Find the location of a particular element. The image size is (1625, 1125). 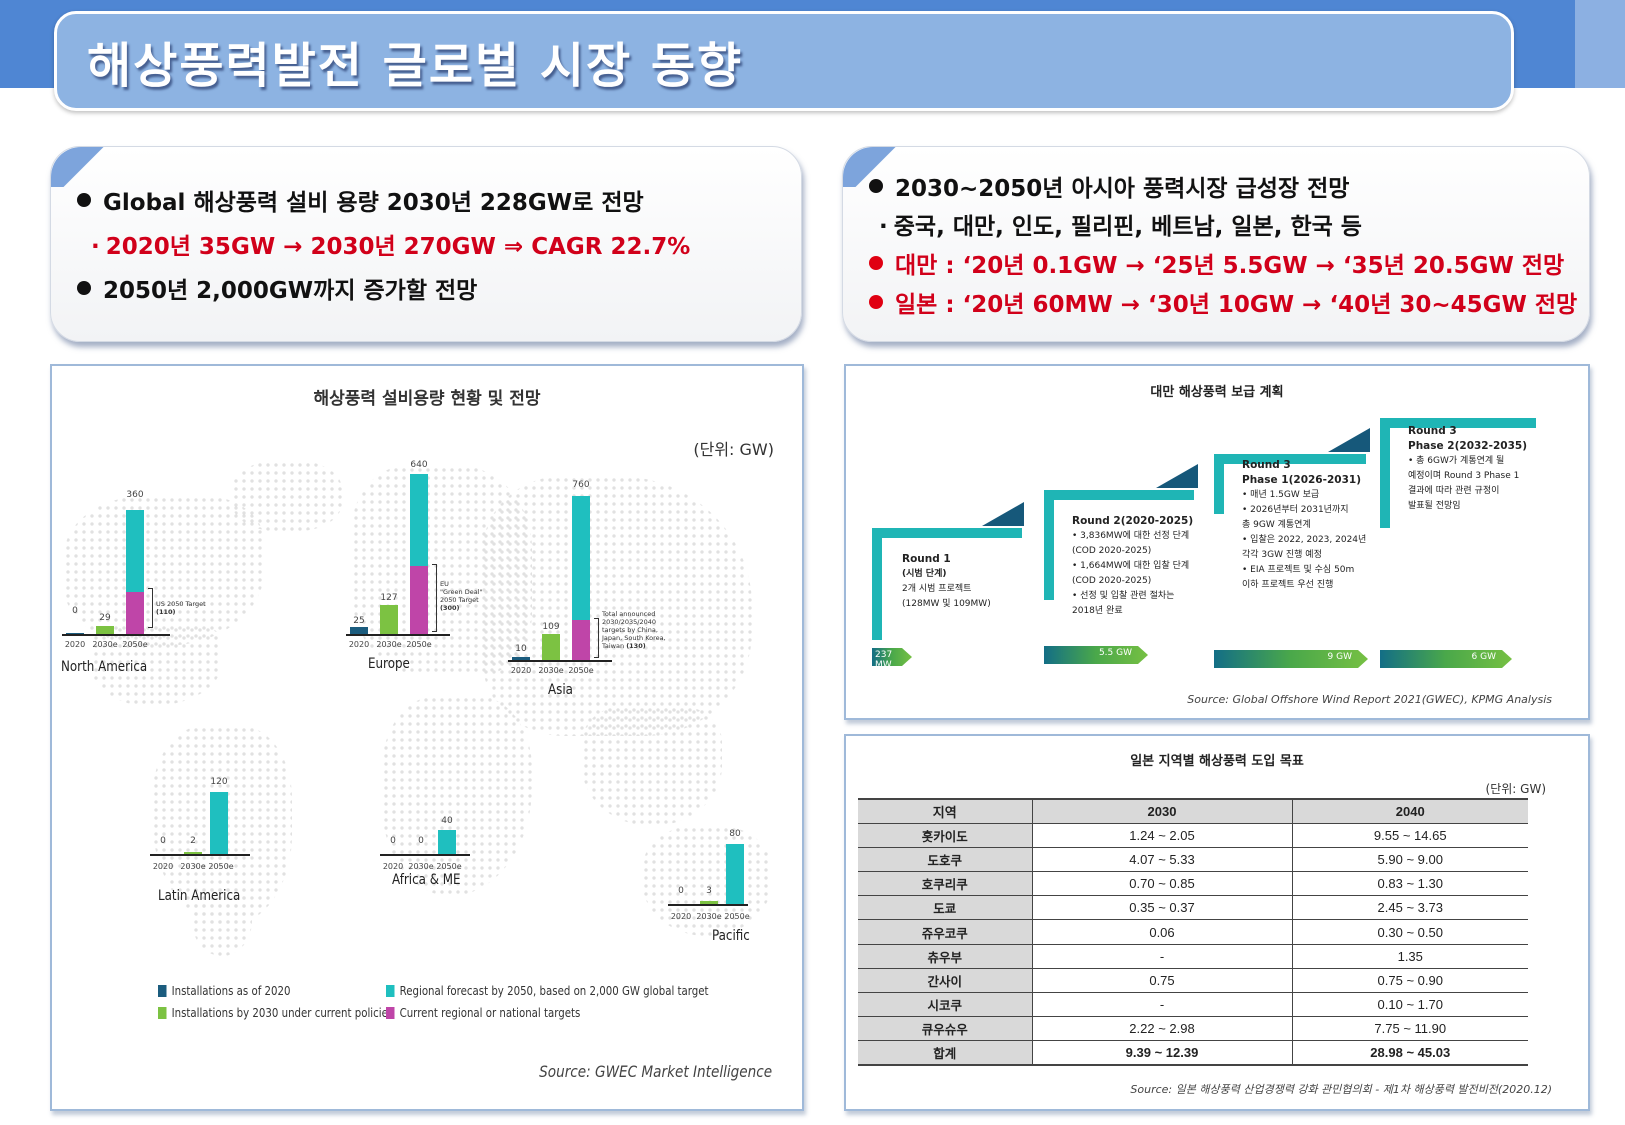

map-africa is located at coordinates (457, 796).